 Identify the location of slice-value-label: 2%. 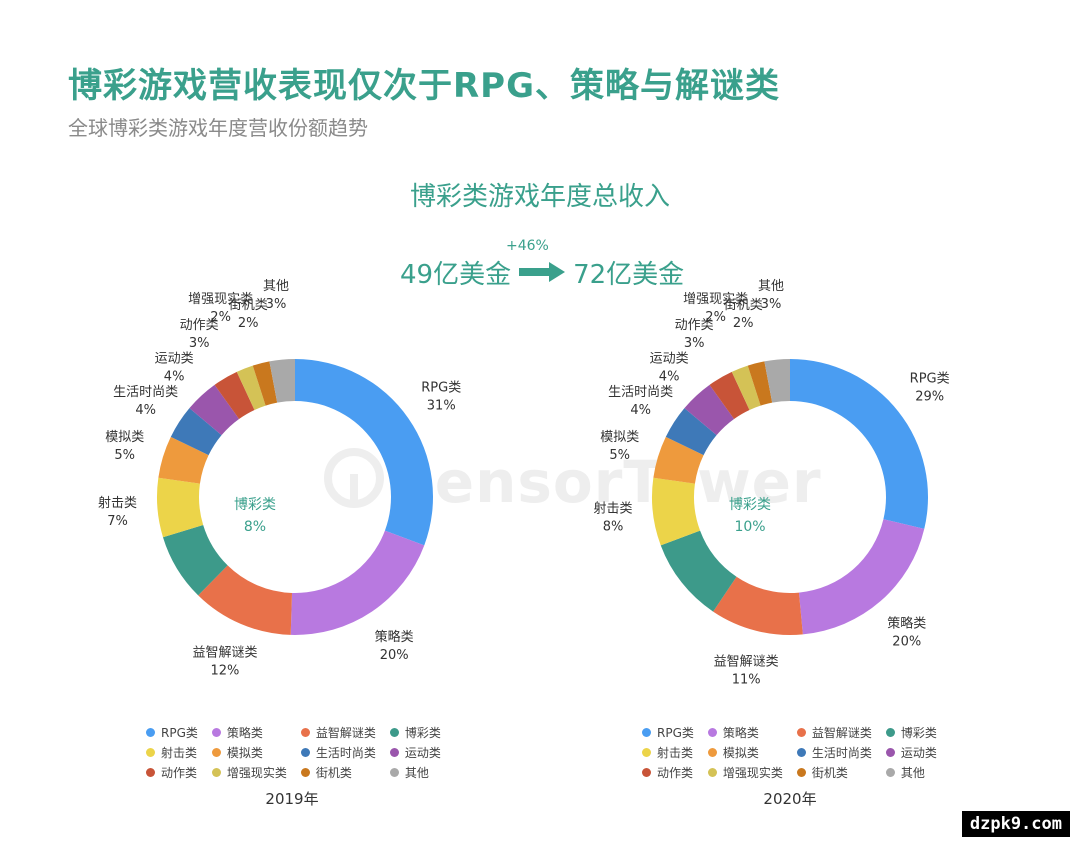
(220, 317).